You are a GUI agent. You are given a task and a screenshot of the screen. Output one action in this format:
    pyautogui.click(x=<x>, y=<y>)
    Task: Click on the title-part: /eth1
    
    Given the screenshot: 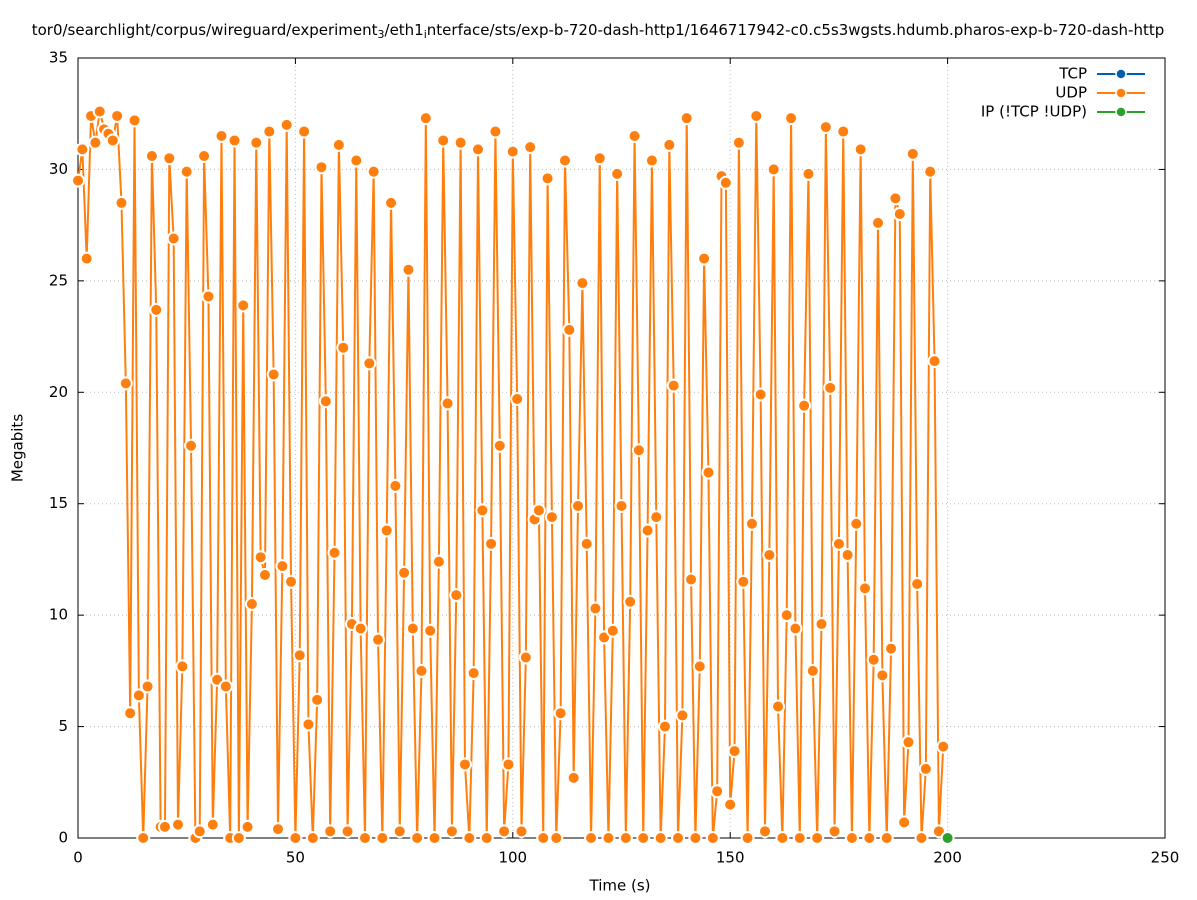 What is the action you would take?
    pyautogui.click(x=404, y=30)
    